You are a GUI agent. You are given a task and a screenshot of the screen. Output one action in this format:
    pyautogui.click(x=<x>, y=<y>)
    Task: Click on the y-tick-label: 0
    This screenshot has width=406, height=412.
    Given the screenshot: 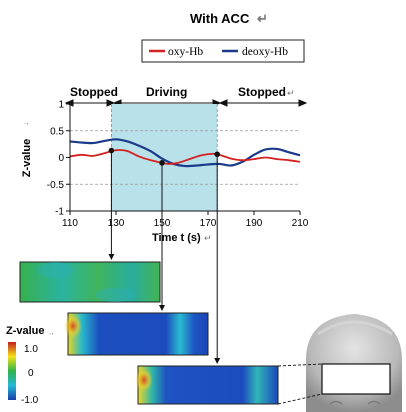 What is the action you would take?
    pyautogui.click(x=61, y=158)
    